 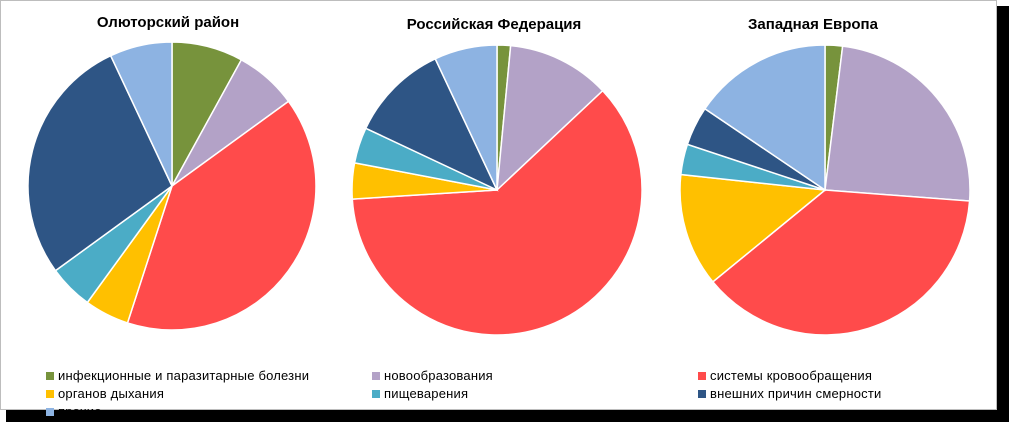 I want to click on frame-shadow-right, so click(x=1002, y=214).